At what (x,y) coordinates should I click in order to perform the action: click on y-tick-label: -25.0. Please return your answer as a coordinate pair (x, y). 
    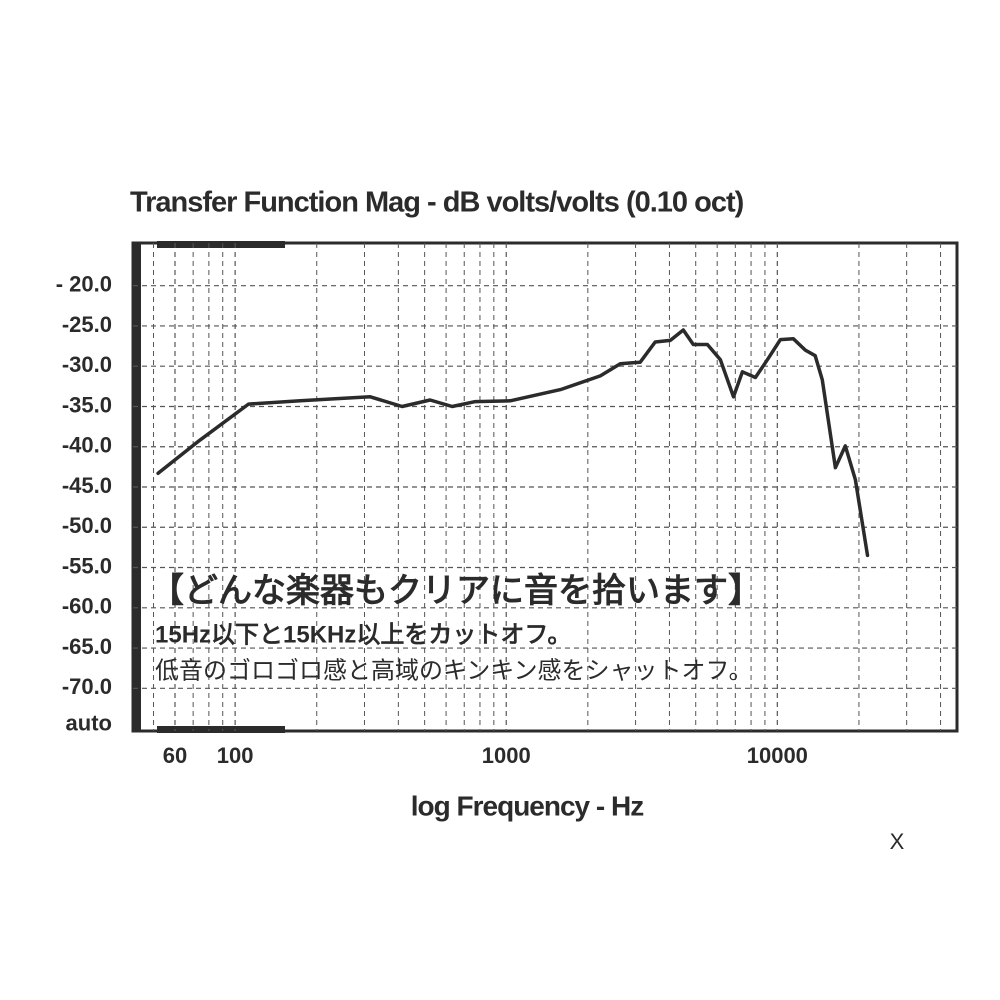
    Looking at the image, I should click on (87, 324).